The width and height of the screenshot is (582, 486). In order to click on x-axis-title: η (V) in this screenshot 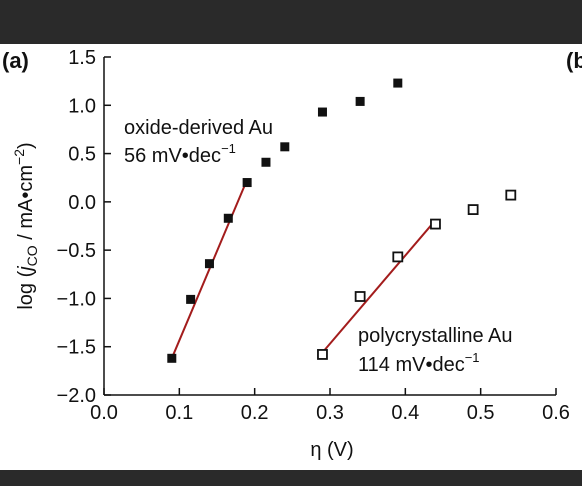, I will do `click(331, 450)`.